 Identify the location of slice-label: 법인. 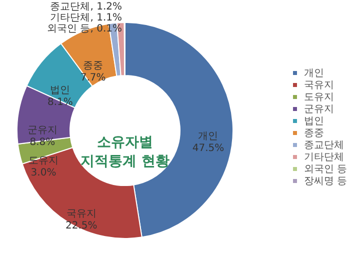
(60, 90).